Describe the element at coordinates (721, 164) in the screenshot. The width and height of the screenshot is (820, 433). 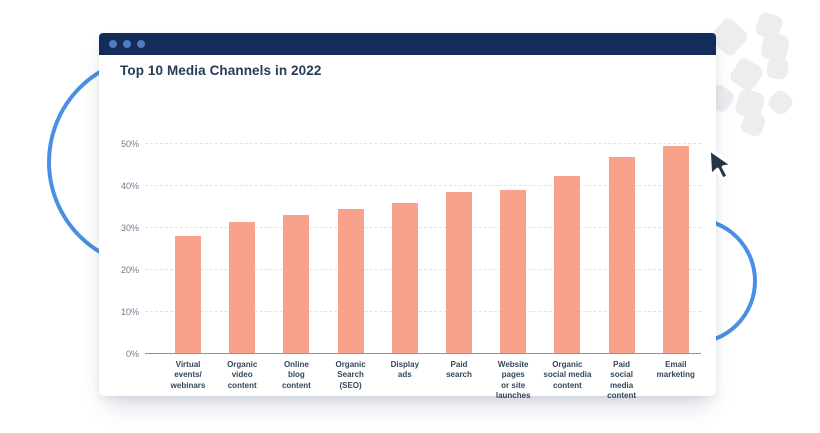
I see `mouse-cursor-icon` at that location.